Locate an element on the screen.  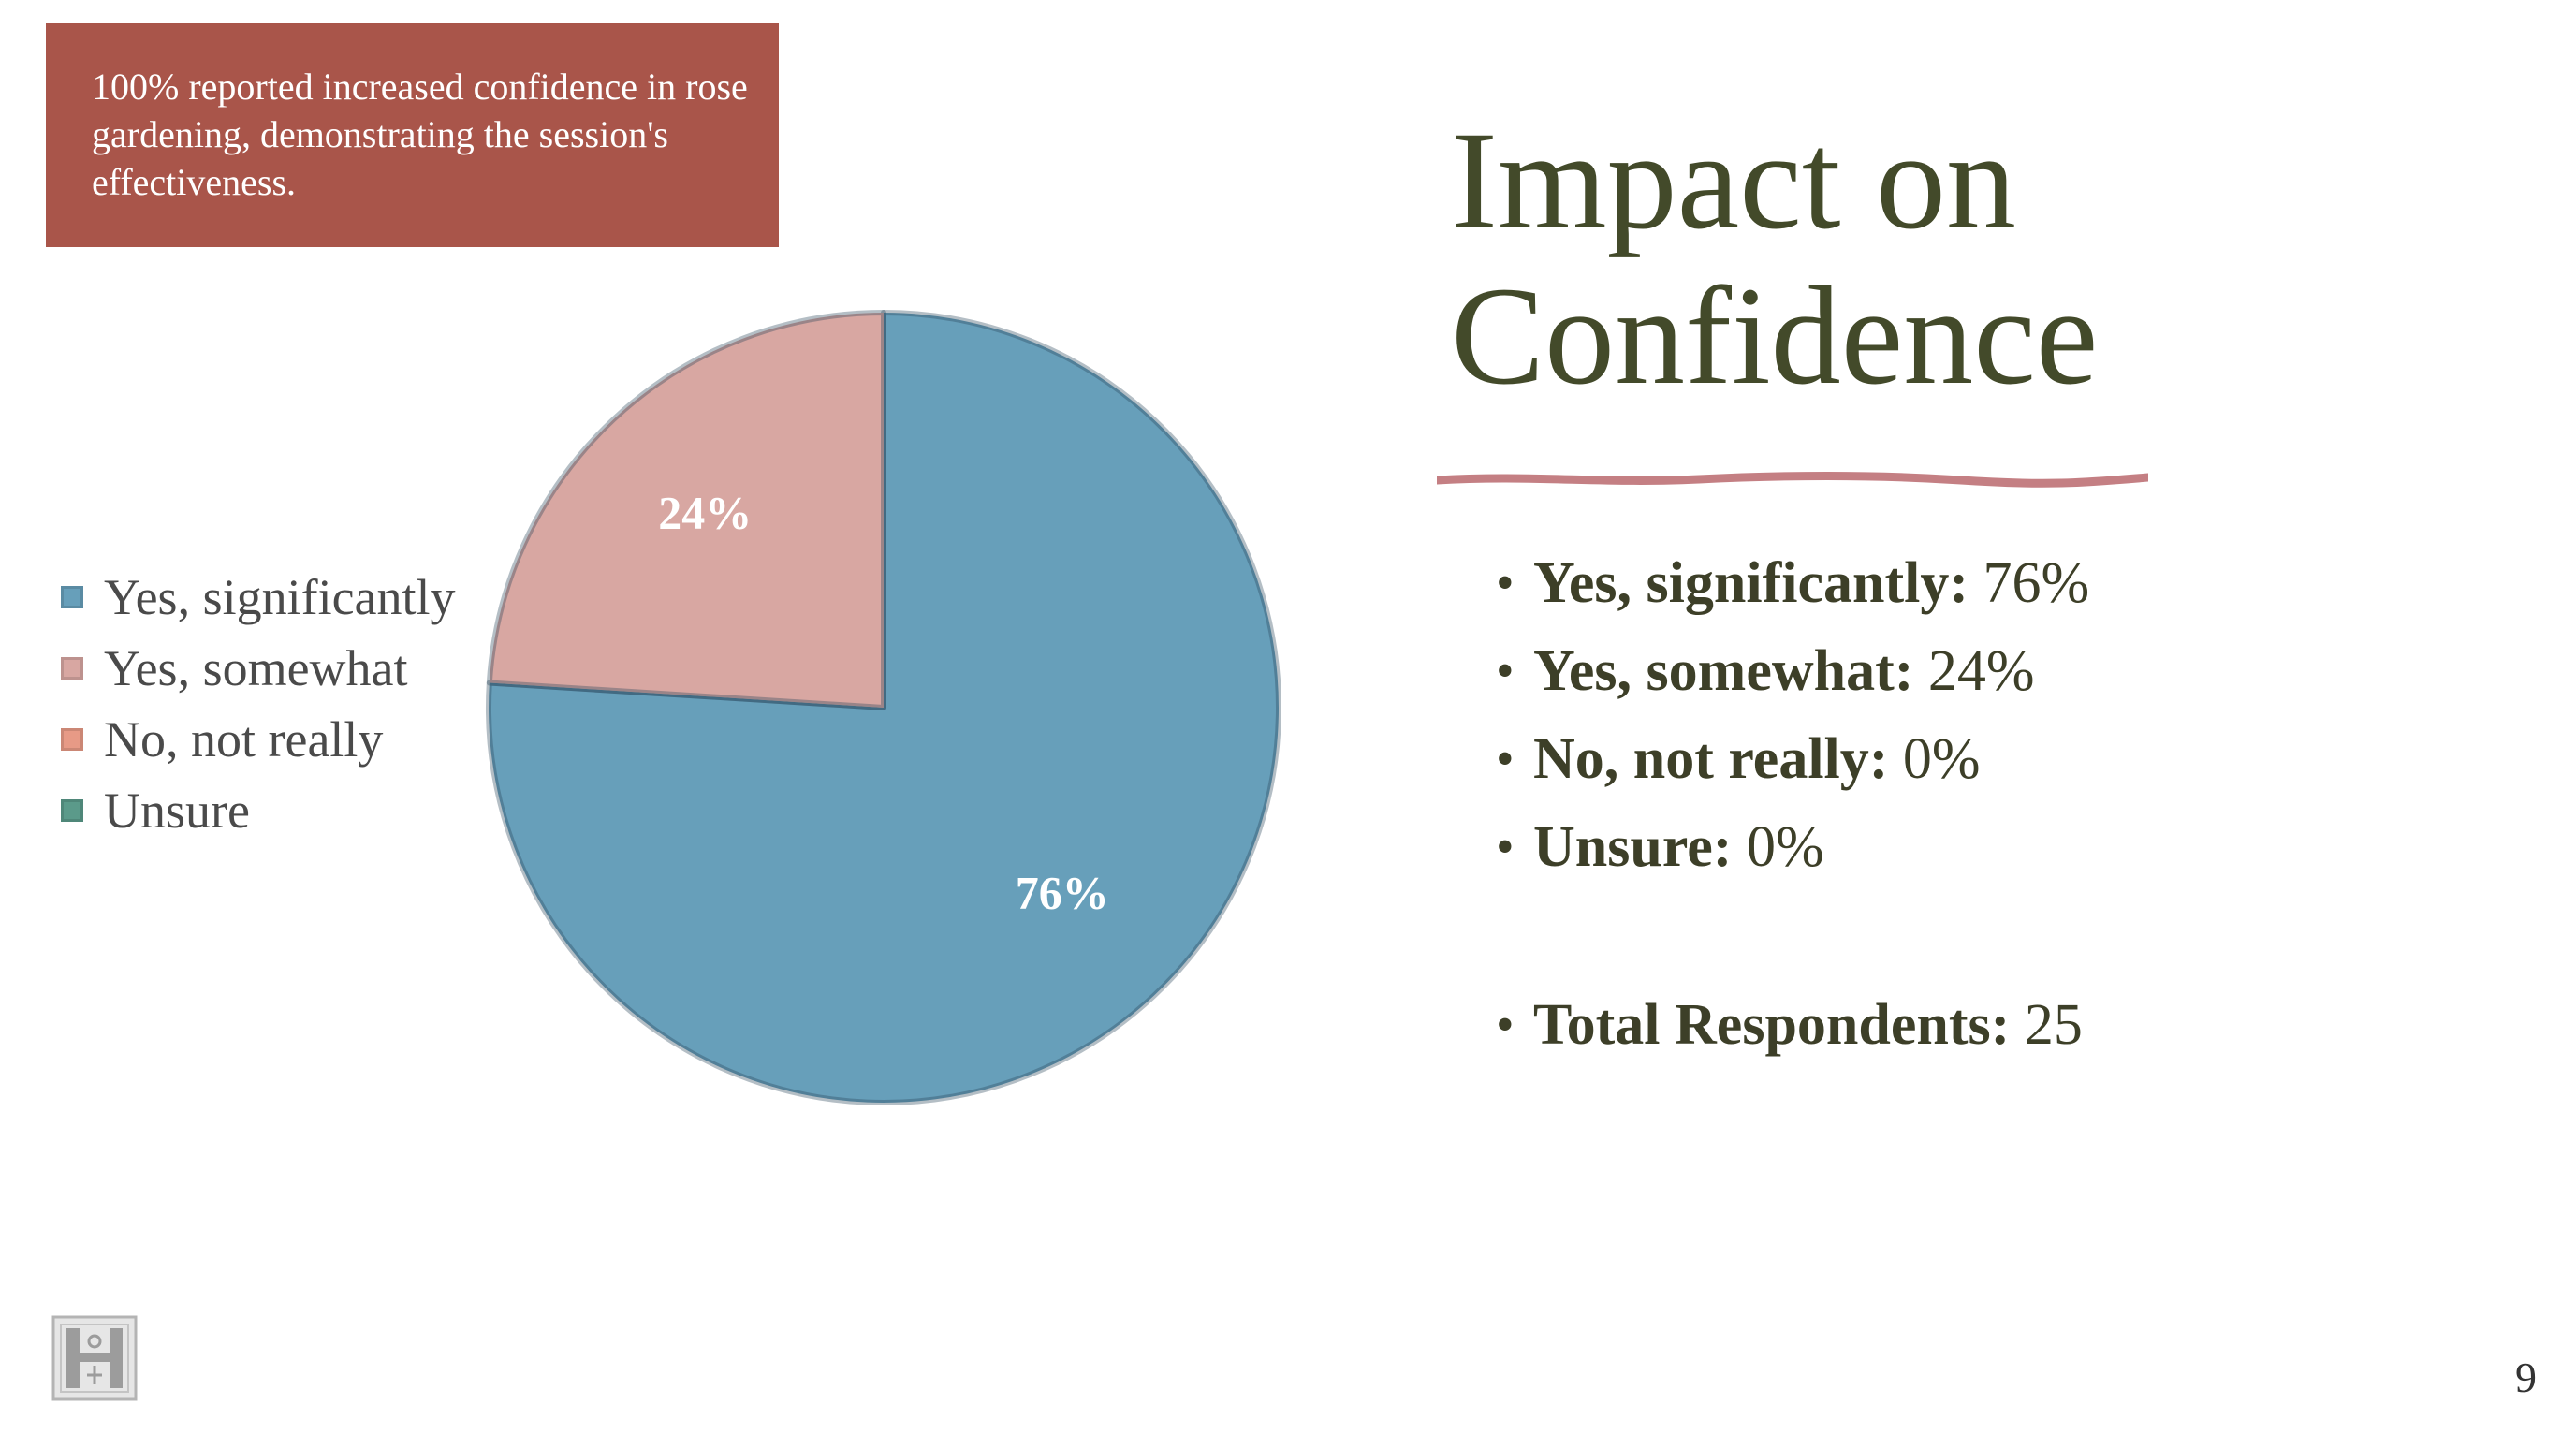
slide-title: Impact on Confidence is located at coordinates (1989, 258).